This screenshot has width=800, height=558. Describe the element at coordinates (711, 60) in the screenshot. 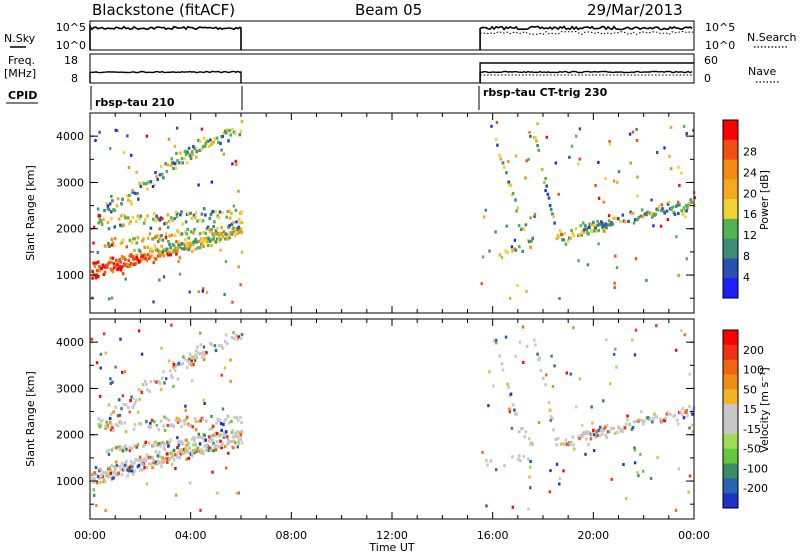

I see `nave-tick-top: 60` at that location.